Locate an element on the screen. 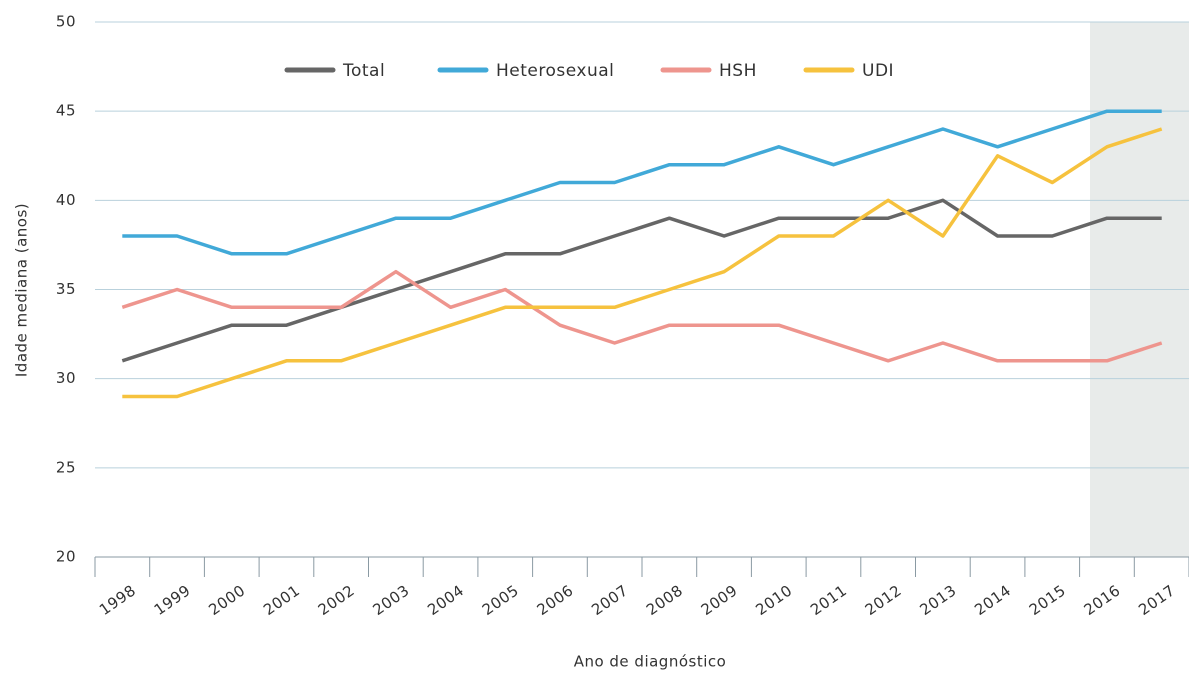  x-tick-label: 2001 is located at coordinates (281, 600).